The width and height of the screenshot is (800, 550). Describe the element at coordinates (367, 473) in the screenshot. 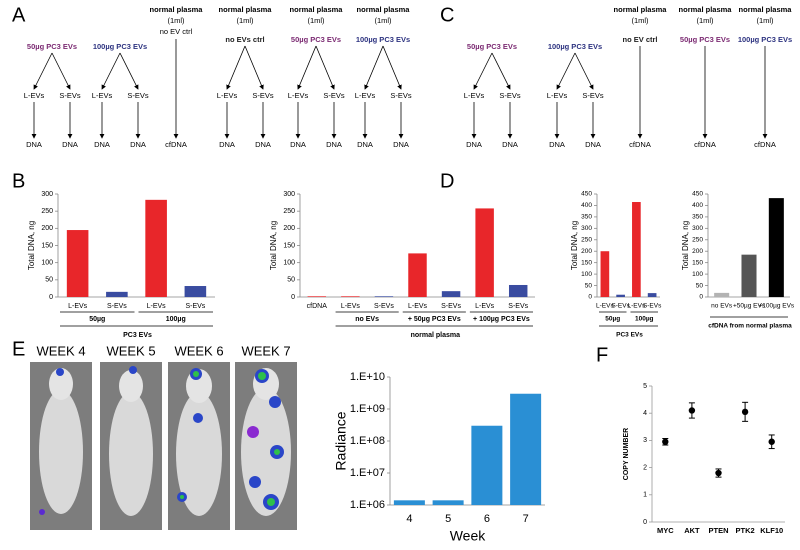

I see `y-tick-label: 1.E+07` at that location.